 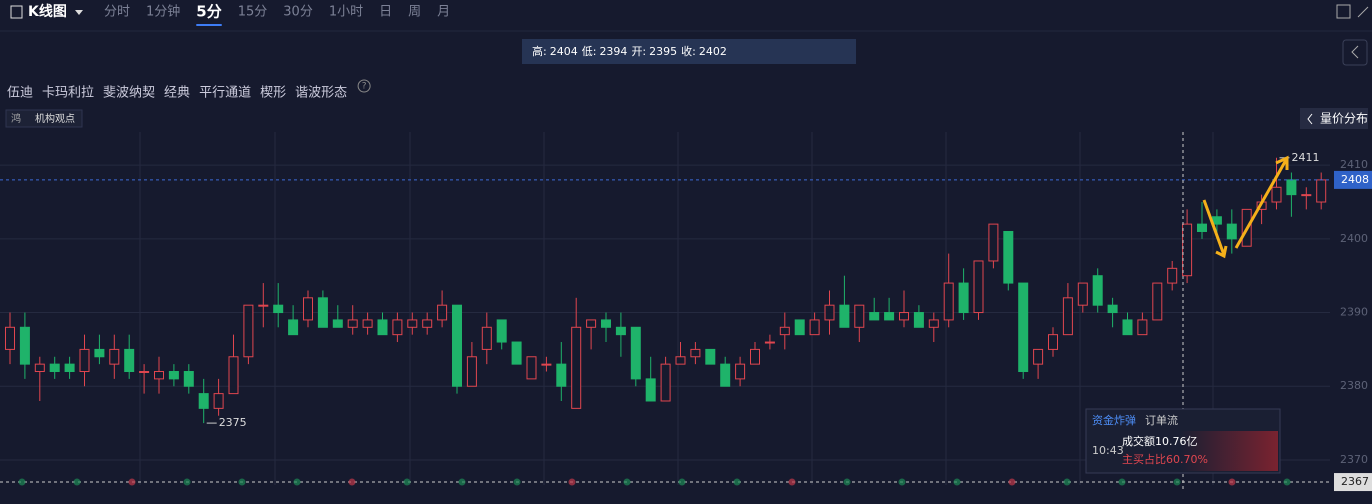 What do you see at coordinates (1343, 11) in the screenshot?
I see `layout-icon` at bounding box center [1343, 11].